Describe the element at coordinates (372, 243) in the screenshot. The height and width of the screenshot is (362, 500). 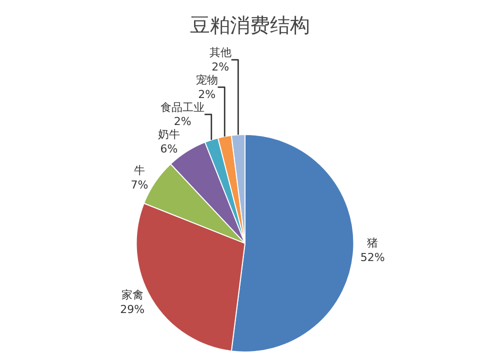
I see `slice-label: 猪` at that location.